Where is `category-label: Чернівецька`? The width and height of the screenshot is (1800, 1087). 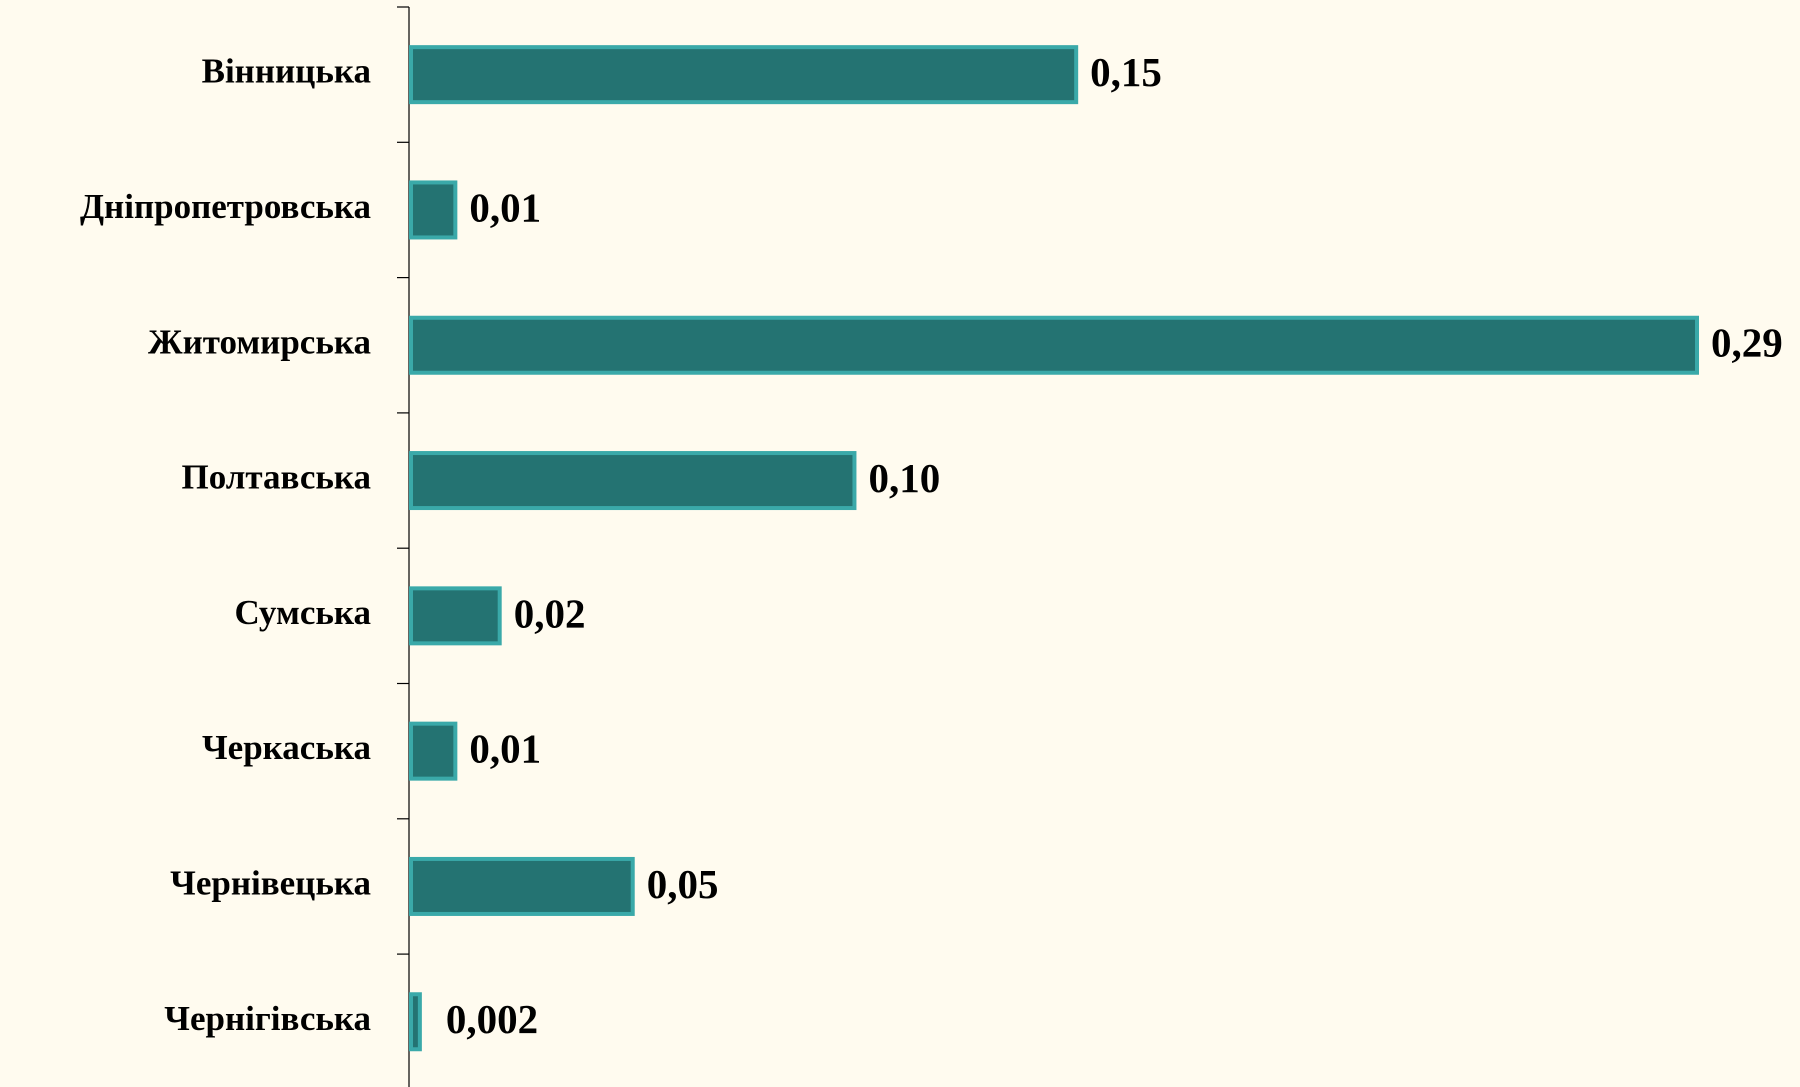 category-label: Чернівецька is located at coordinates (270, 882).